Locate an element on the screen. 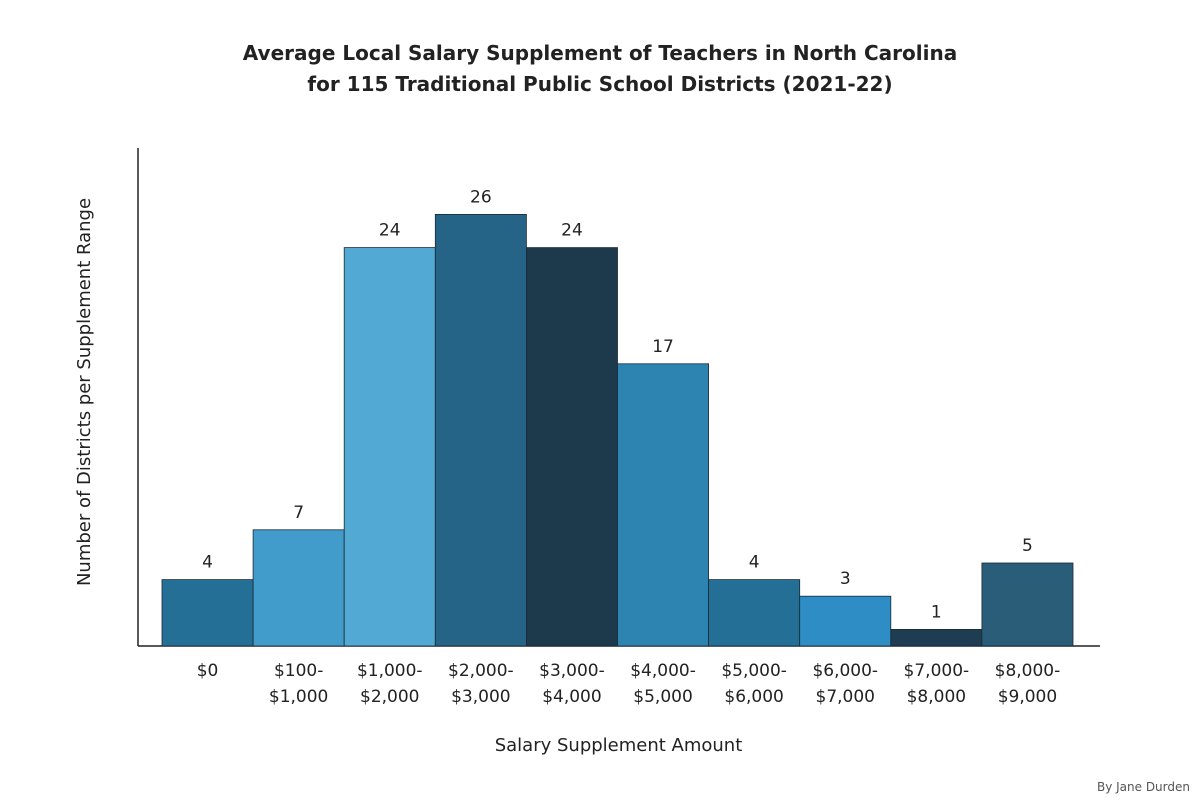 Image resolution: width=1200 pixels, height=800 pixels. x-tick-label: $0 is located at coordinates (207, 671).